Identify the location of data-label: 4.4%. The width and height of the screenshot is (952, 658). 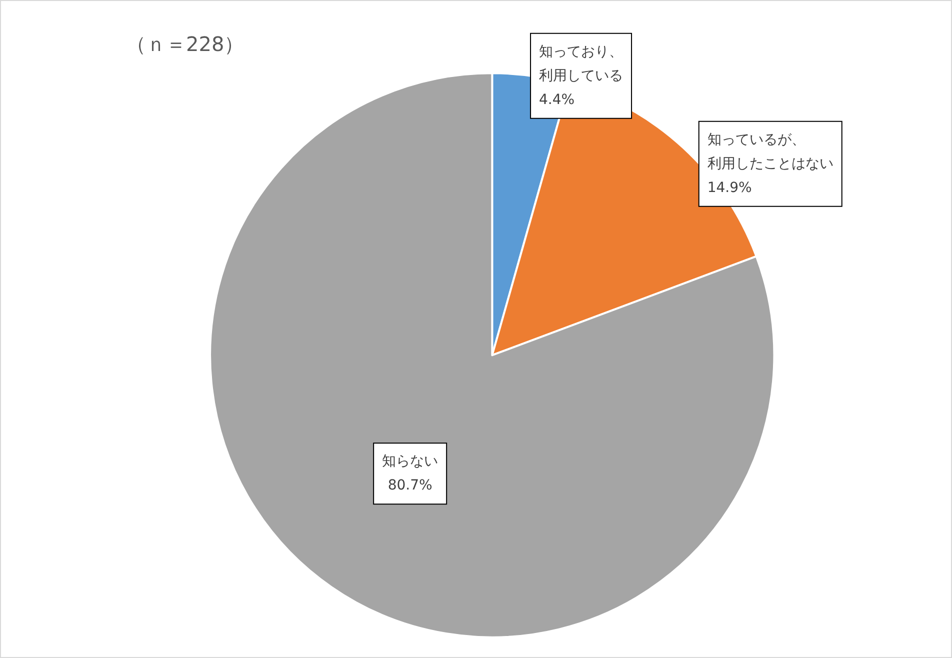
(557, 100).